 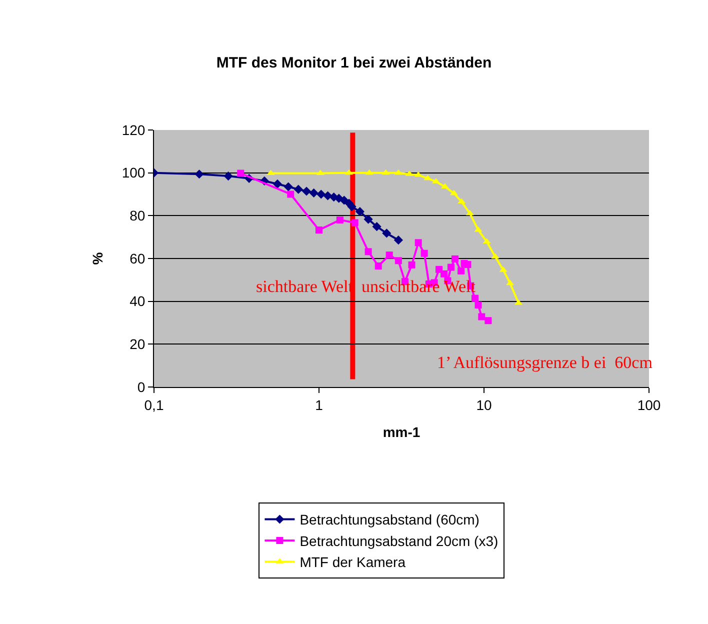 What do you see at coordinates (399, 540) in the screenshot?
I see `legend-label: Betrachtungsabstand 20cm (x3)` at bounding box center [399, 540].